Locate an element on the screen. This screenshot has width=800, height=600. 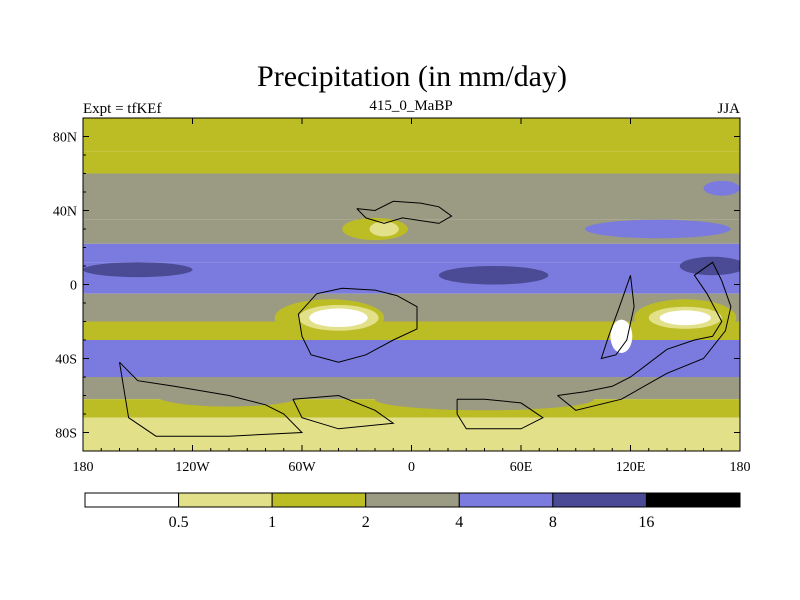
legend-level-label-1: 1 is located at coordinates (272, 522).